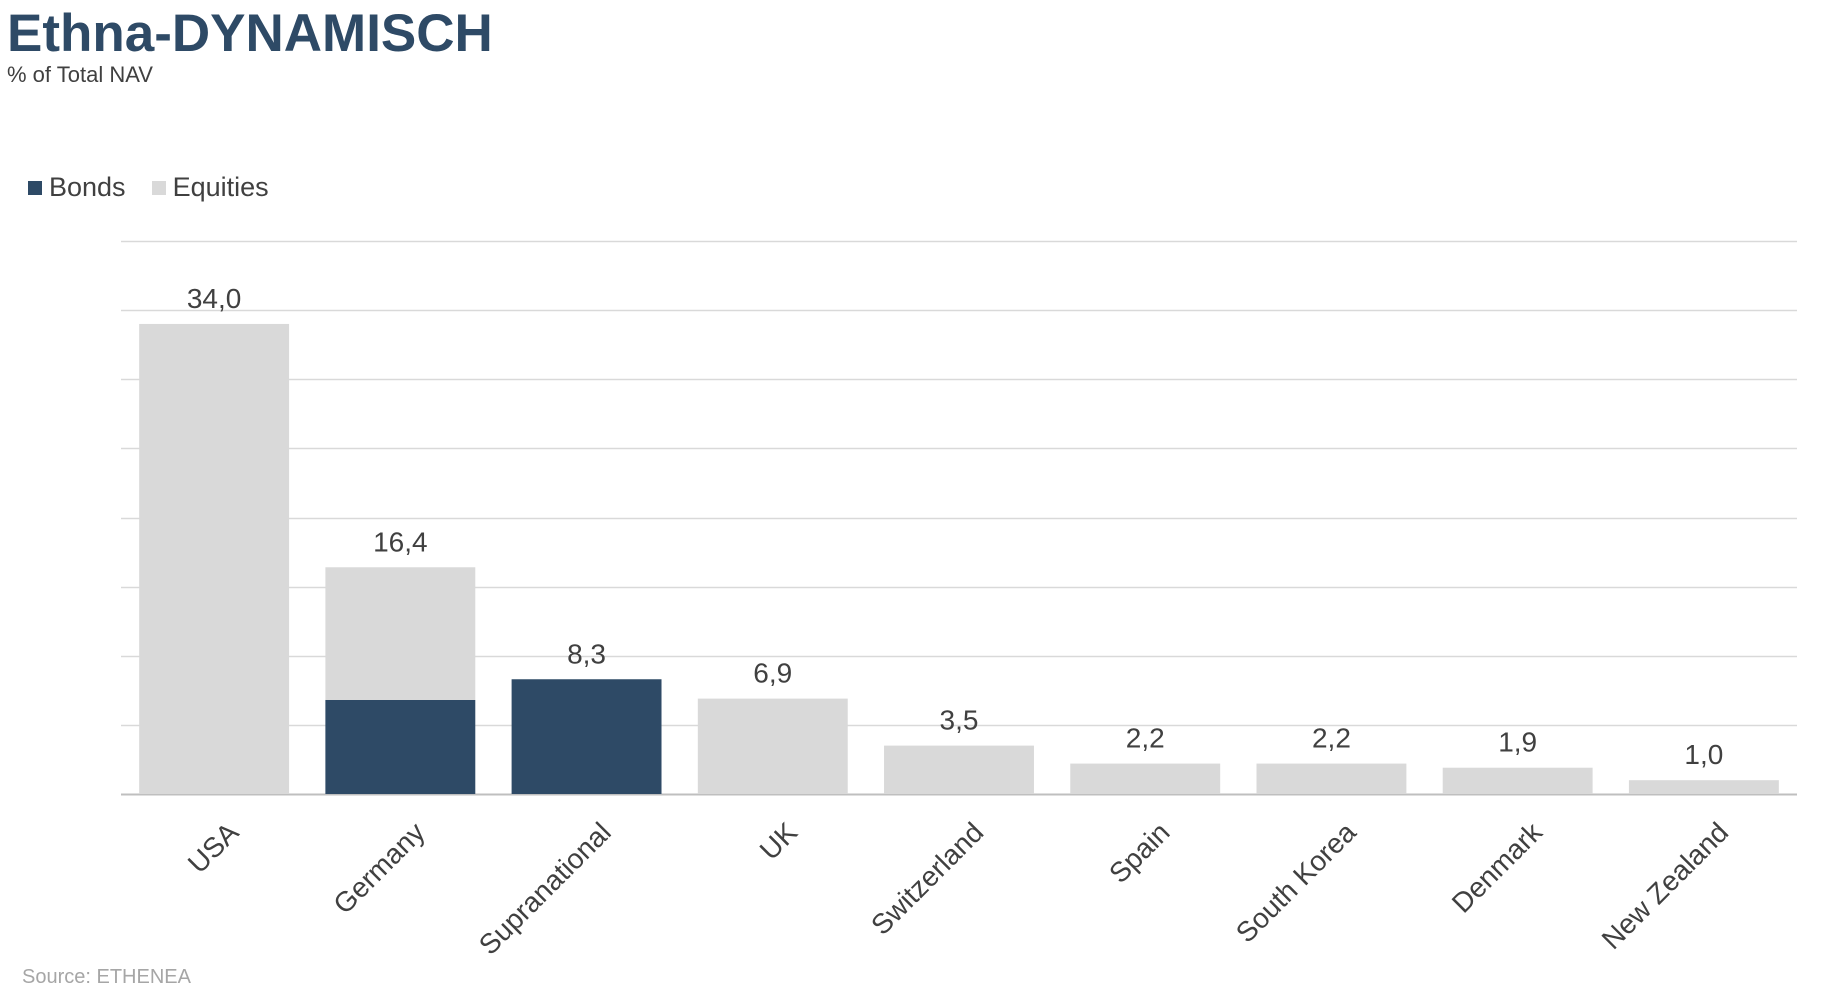  What do you see at coordinates (779, 841) in the screenshot?
I see `x-tick-label-uk: UK` at bounding box center [779, 841].